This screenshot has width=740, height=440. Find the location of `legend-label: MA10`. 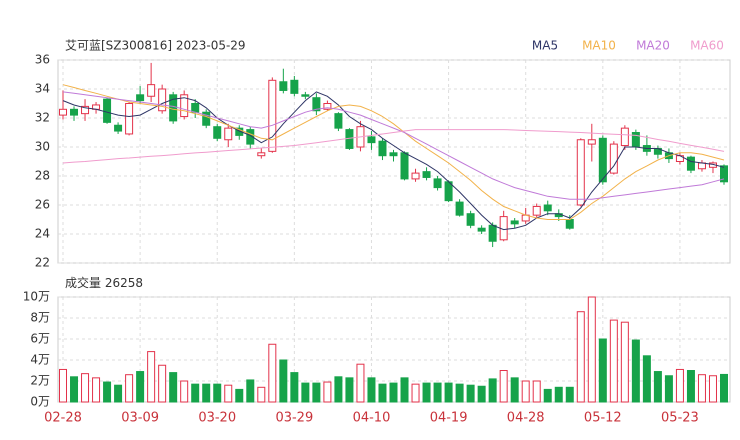

legend-label: MA10 is located at coordinates (599, 46).